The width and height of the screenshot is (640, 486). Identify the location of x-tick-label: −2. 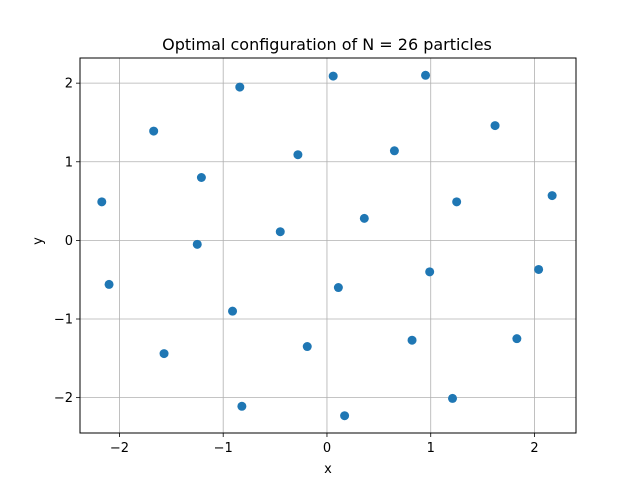
(119, 448).